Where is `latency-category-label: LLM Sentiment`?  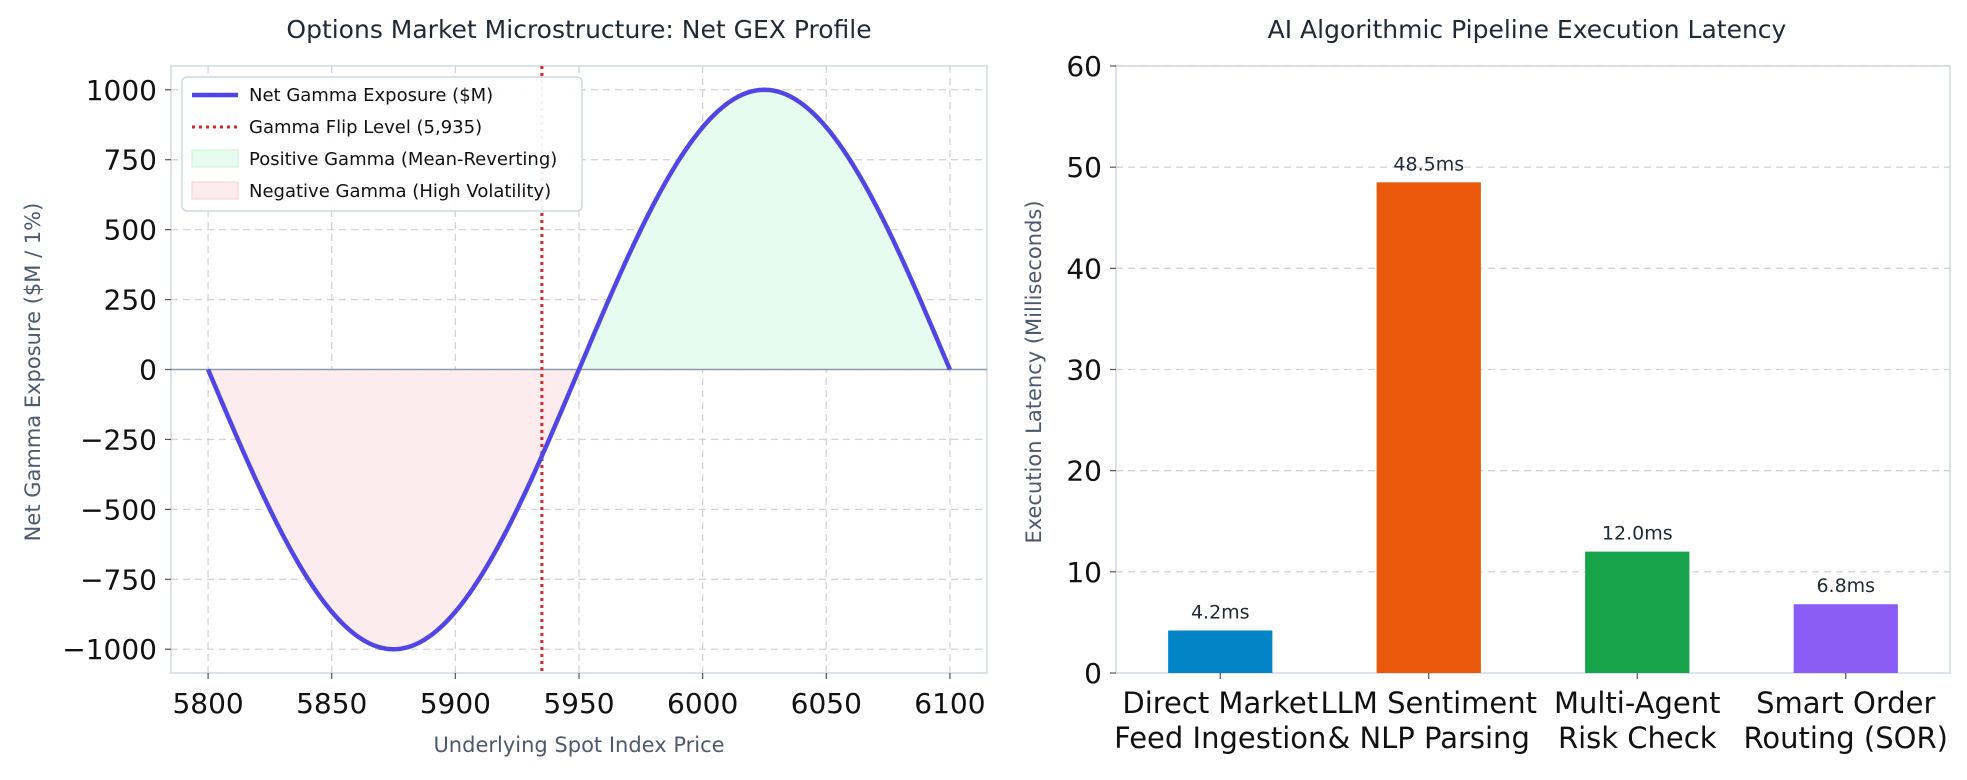 latency-category-label: LLM Sentiment is located at coordinates (1429, 703).